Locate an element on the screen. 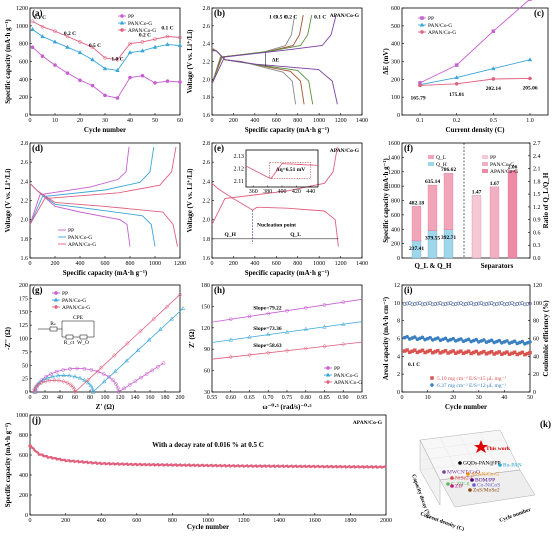 This screenshot has height=536, width=554. inset-x-tick-label: 380 is located at coordinates (267, 192).